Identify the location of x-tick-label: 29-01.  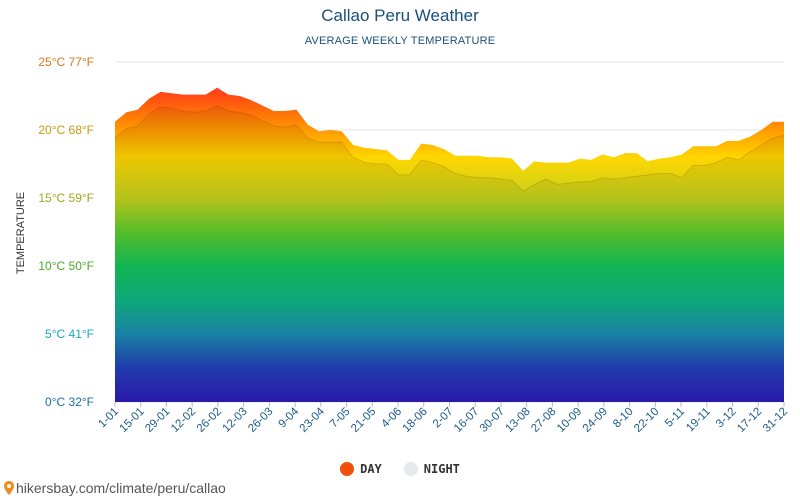
(157, 420).